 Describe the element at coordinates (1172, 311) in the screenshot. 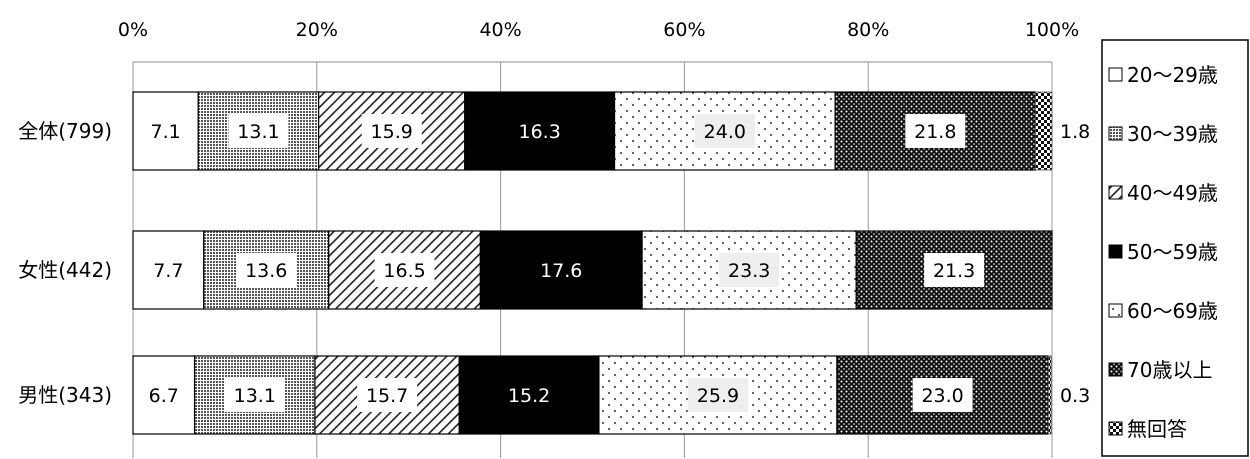

I see `legend-label: 60～69歳` at that location.